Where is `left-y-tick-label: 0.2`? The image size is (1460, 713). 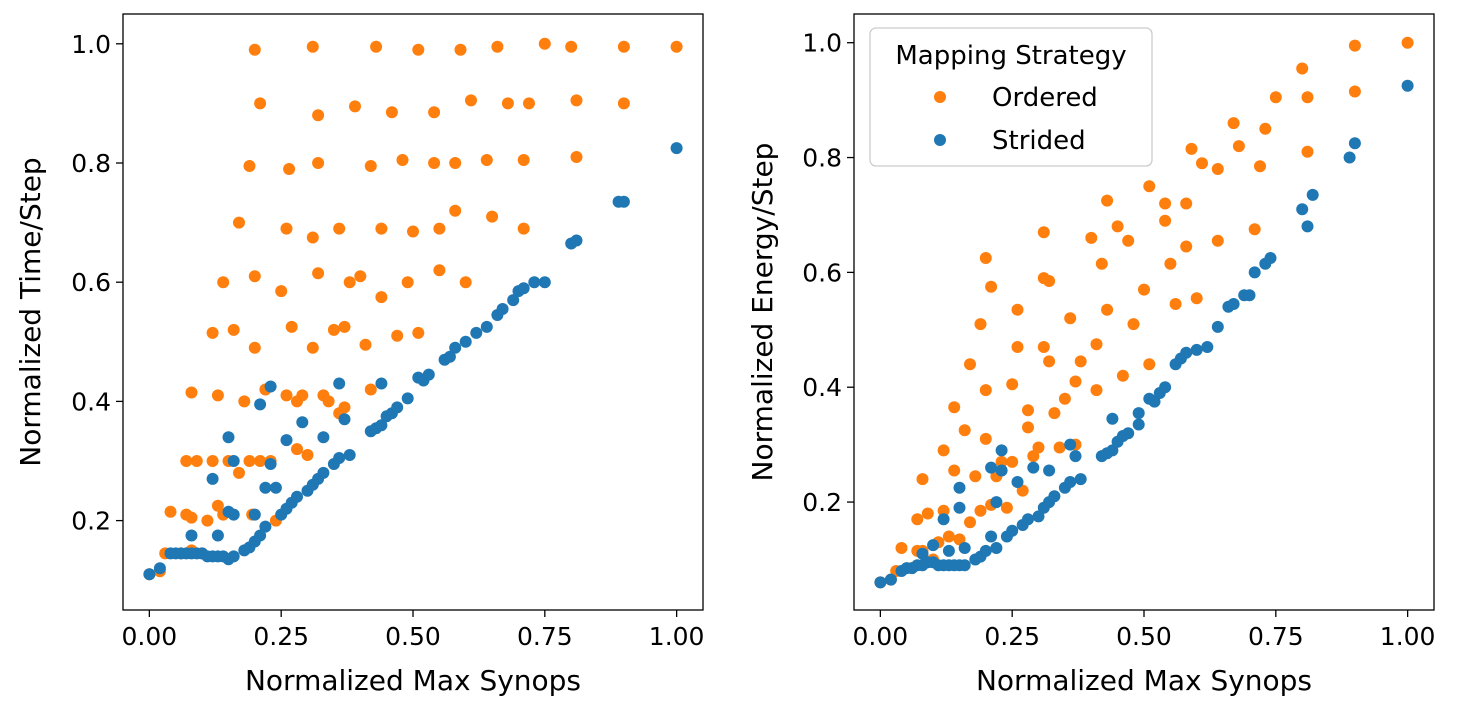 left-y-tick-label: 0.2 is located at coordinates (91, 521).